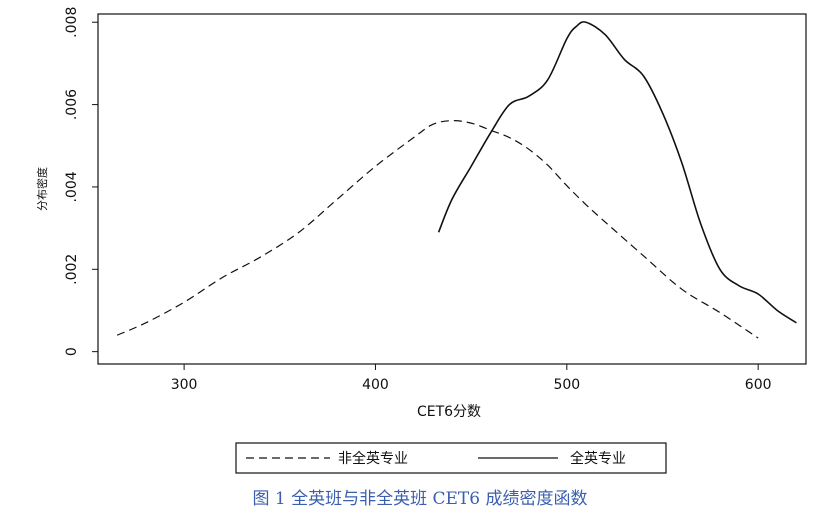 The image size is (840, 517). What do you see at coordinates (375, 385) in the screenshot?
I see `x-tick-label: 400` at bounding box center [375, 385].